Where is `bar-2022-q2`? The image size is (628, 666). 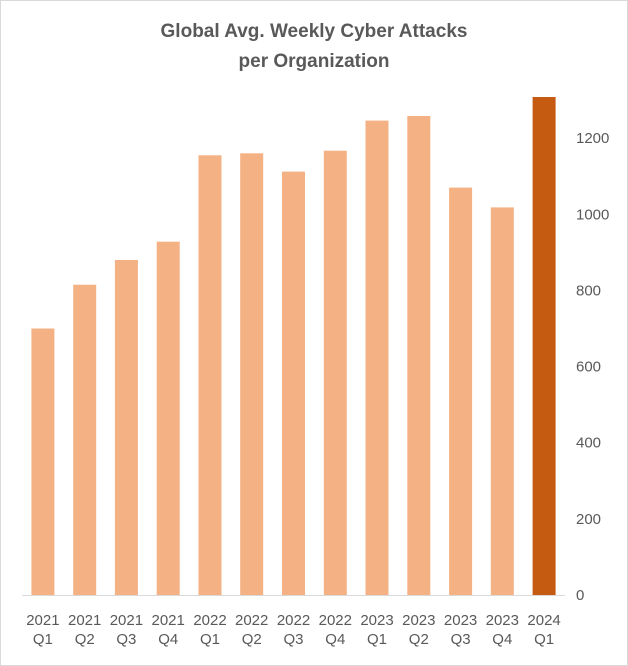 bar-2022-q2 is located at coordinates (252, 374).